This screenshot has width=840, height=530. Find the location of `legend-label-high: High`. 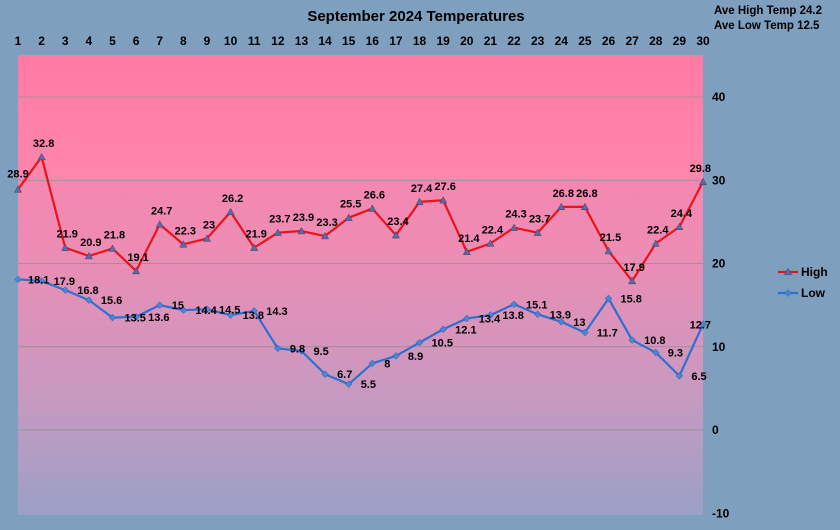

legend-label-high: High is located at coordinates (814, 272).